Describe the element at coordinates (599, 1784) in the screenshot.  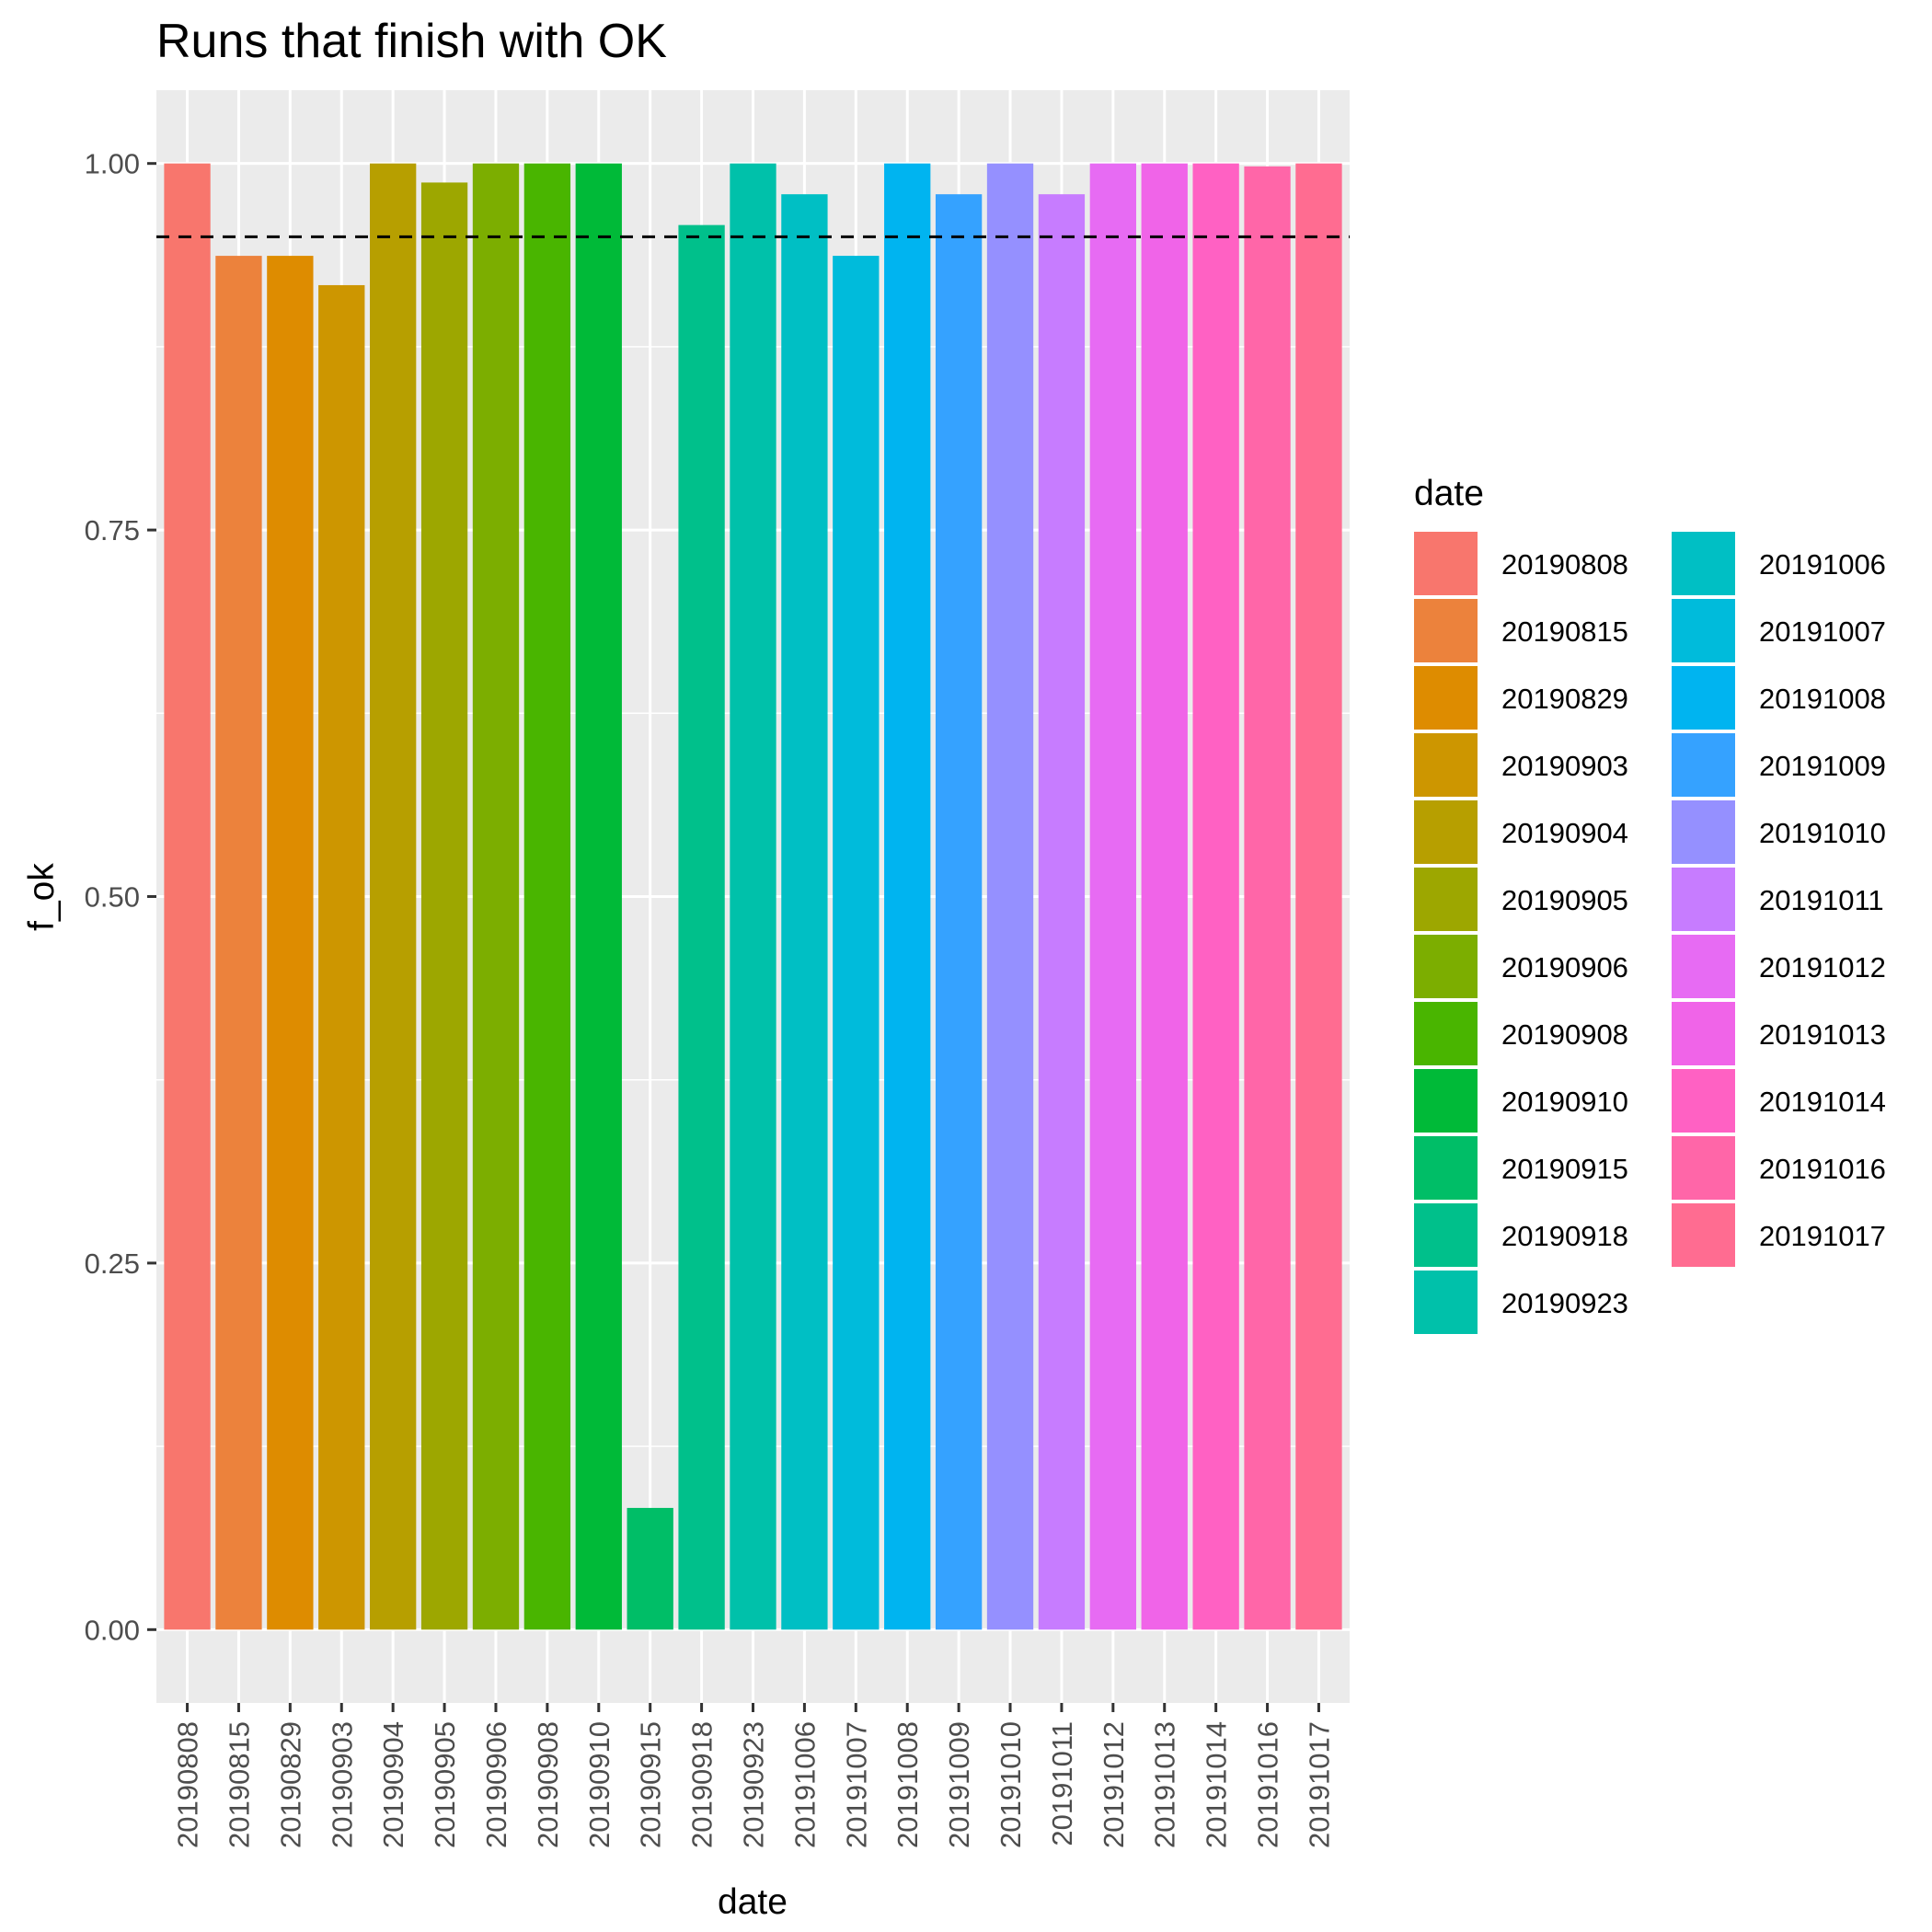
I see `x-tick-label: 20190910` at that location.